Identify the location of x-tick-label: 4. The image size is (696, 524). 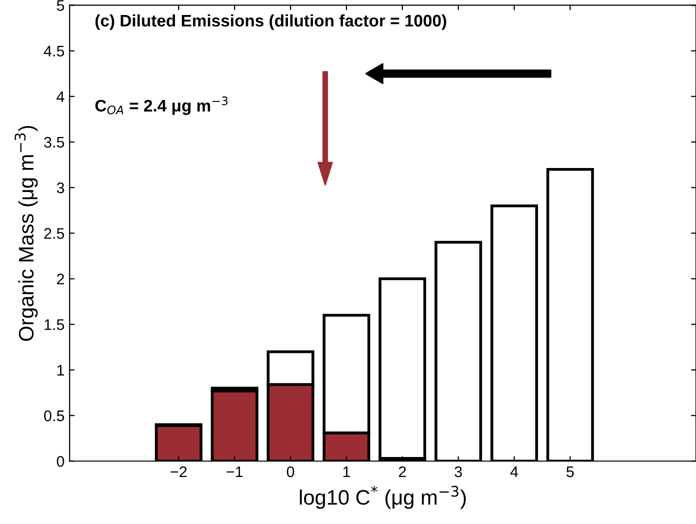
(514, 472).